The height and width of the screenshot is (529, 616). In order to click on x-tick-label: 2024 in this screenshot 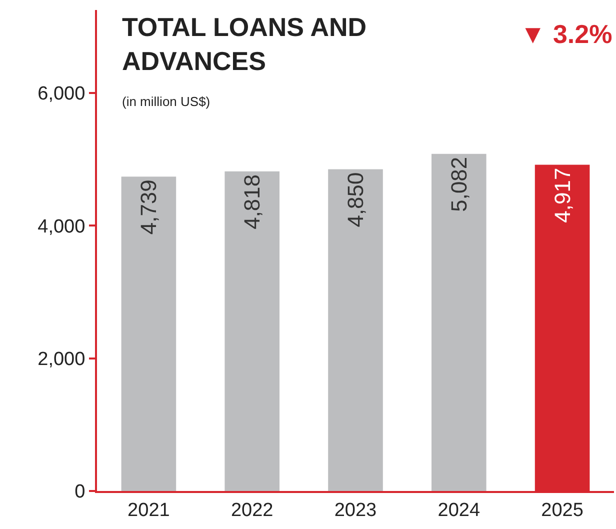, I will do `click(459, 510)`.